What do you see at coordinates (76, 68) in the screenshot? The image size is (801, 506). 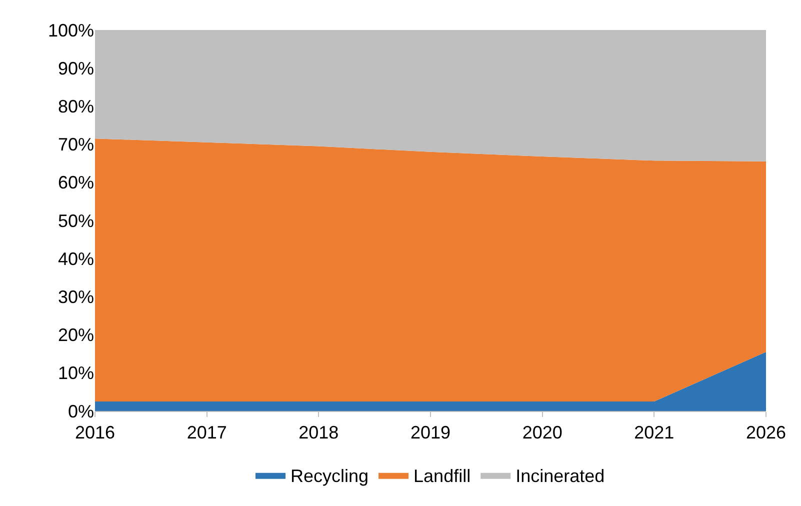 I see `y-tick-label: 90%` at bounding box center [76, 68].